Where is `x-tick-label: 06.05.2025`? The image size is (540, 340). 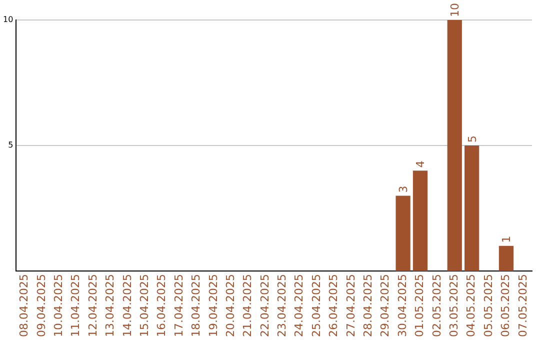 x-tick-label: 06.05.2025 is located at coordinates (505, 306).